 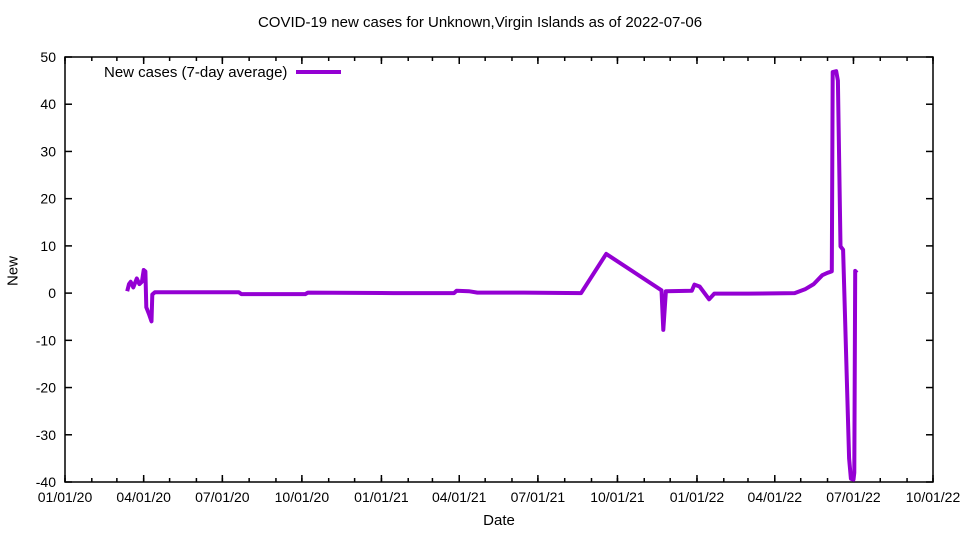 What do you see at coordinates (196, 72) in the screenshot?
I see `legend-series-label: New cases (7-day average)` at bounding box center [196, 72].